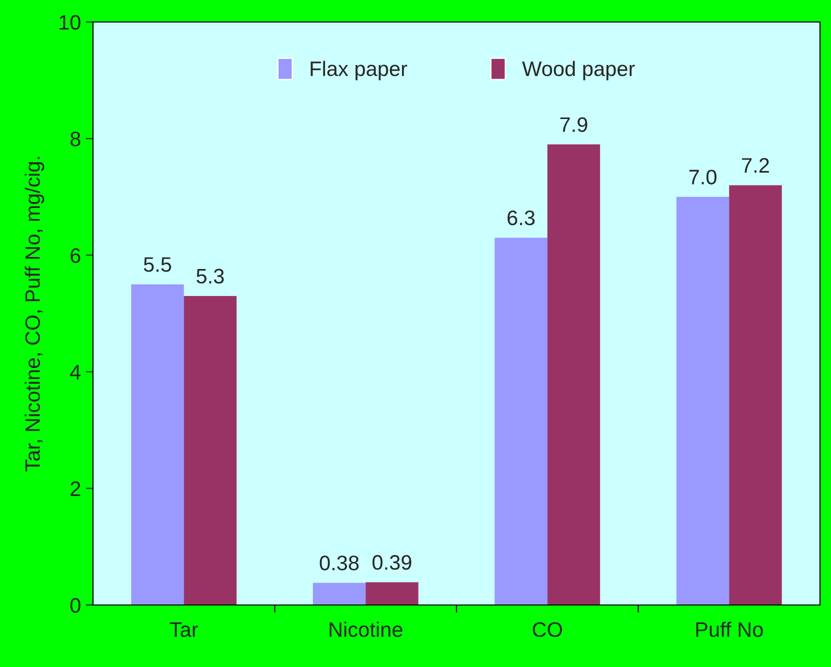 This screenshot has width=831, height=667. I want to click on data-label: 7.9, so click(574, 124).